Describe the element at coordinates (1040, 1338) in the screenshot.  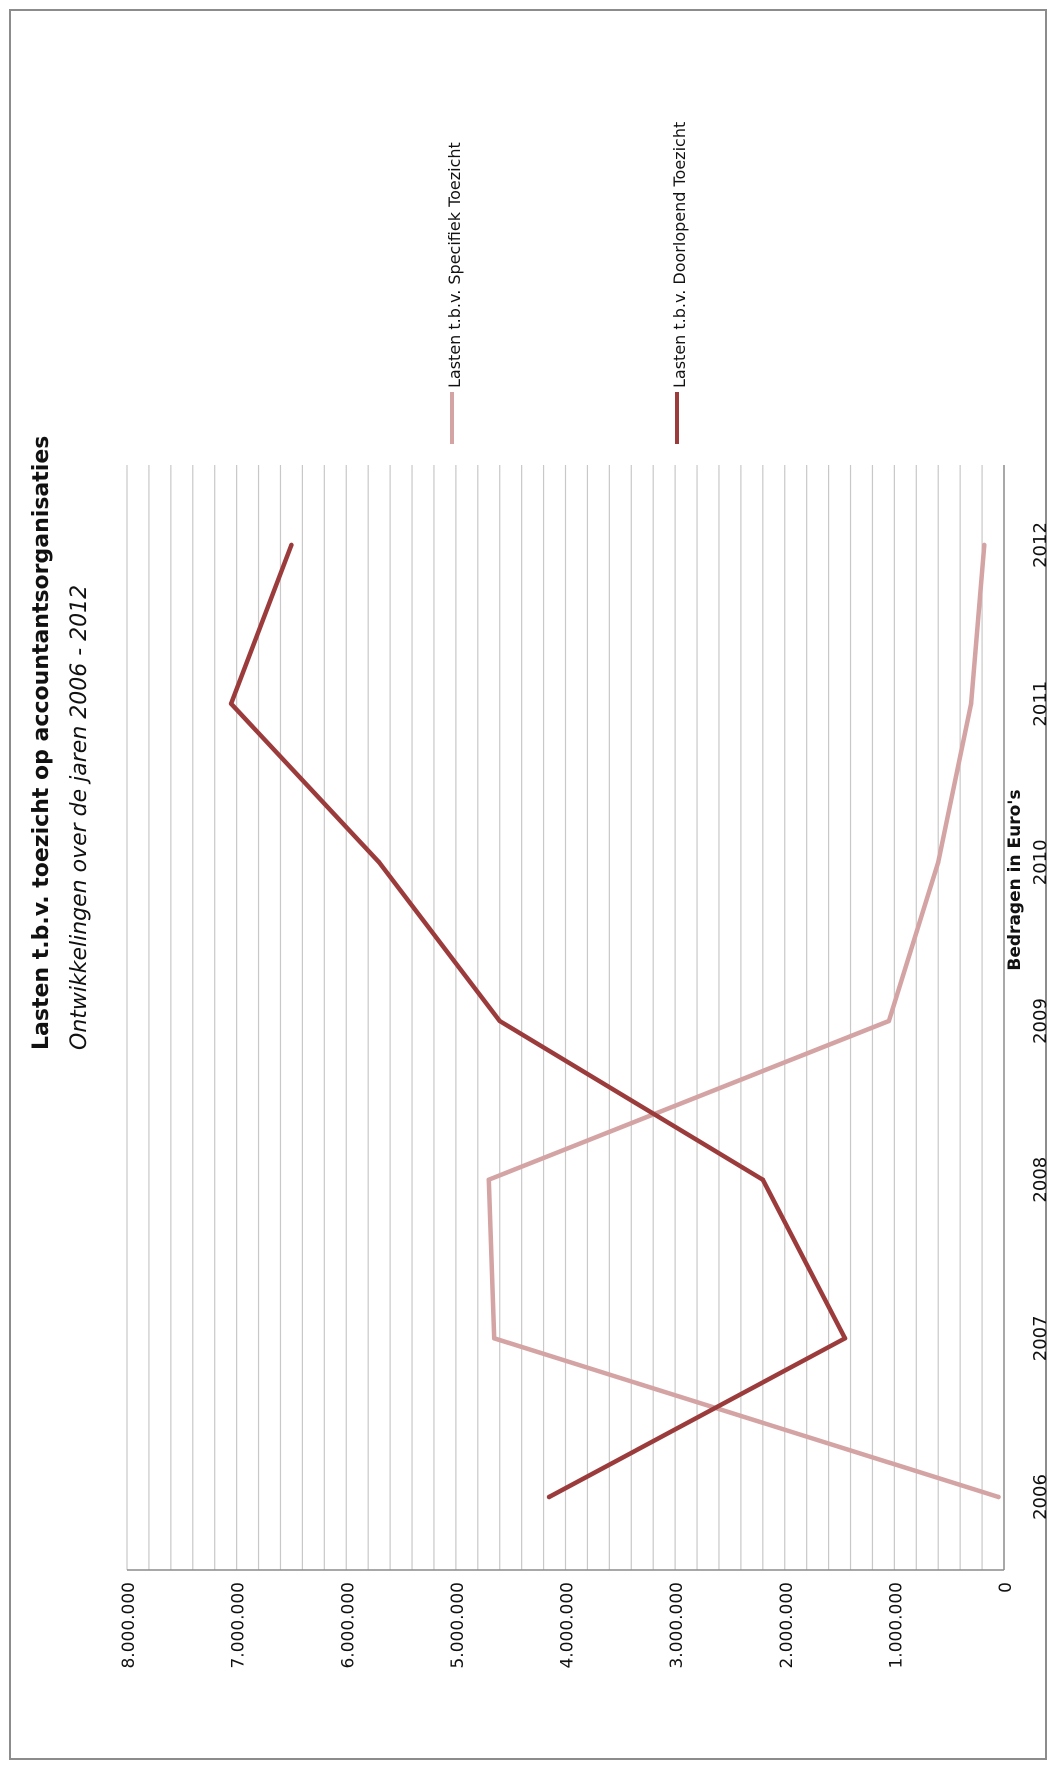
I see `x-tick-label: 2007` at that location.